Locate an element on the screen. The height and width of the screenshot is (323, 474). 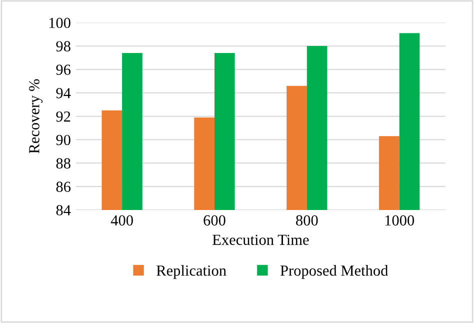
legend-label: Replication is located at coordinates (191, 272).